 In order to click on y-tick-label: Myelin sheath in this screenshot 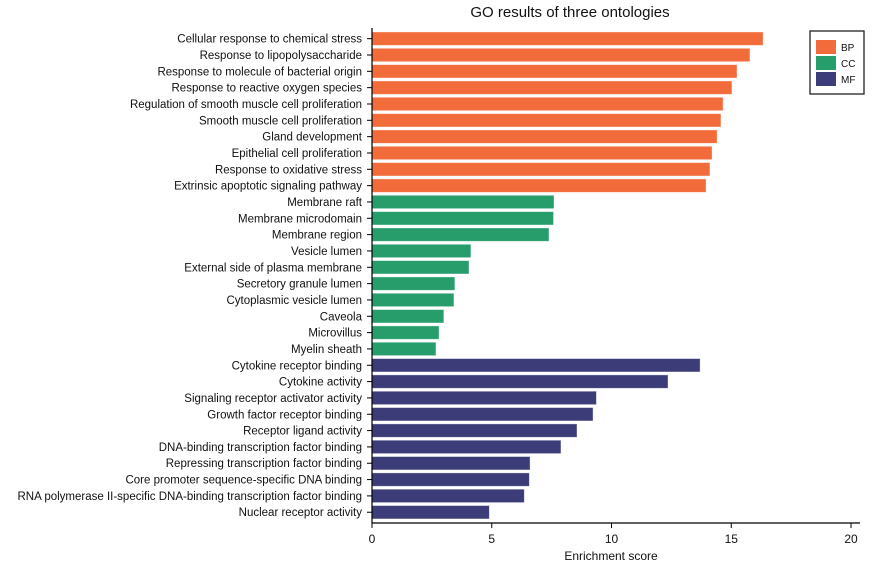, I will do `click(326, 350)`.